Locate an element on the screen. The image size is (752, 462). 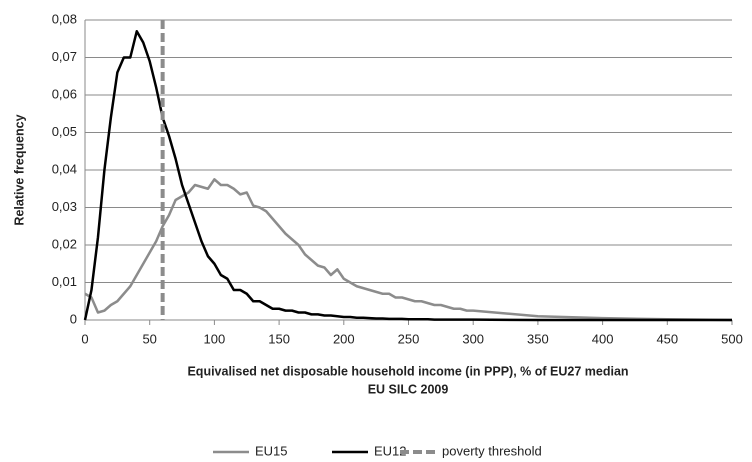
y-tick-label: 0,06 is located at coordinates (64, 93).